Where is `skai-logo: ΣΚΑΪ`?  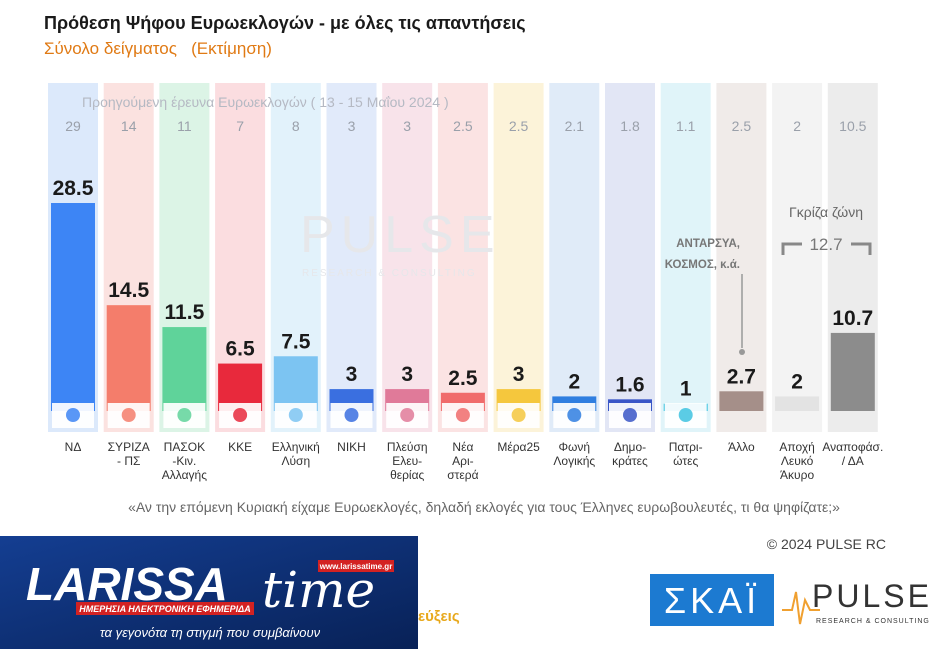 skai-logo: ΣΚΑΪ is located at coordinates (712, 600).